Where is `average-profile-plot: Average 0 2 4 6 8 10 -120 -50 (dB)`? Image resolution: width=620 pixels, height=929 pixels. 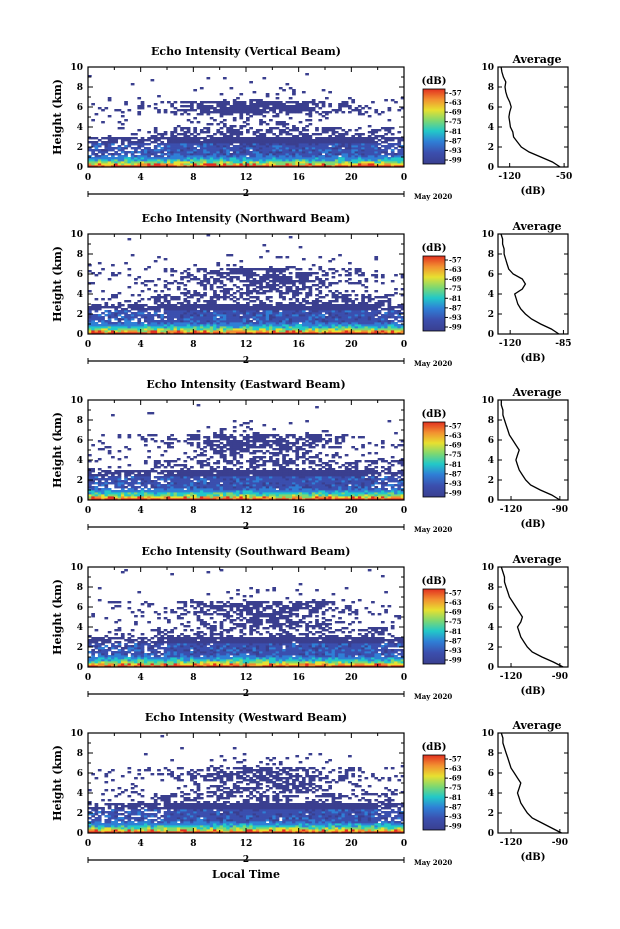
average-profile-plot: Average 0 2 4 6 8 10 -120 -50 (dB) is located at coordinates (526, 125).